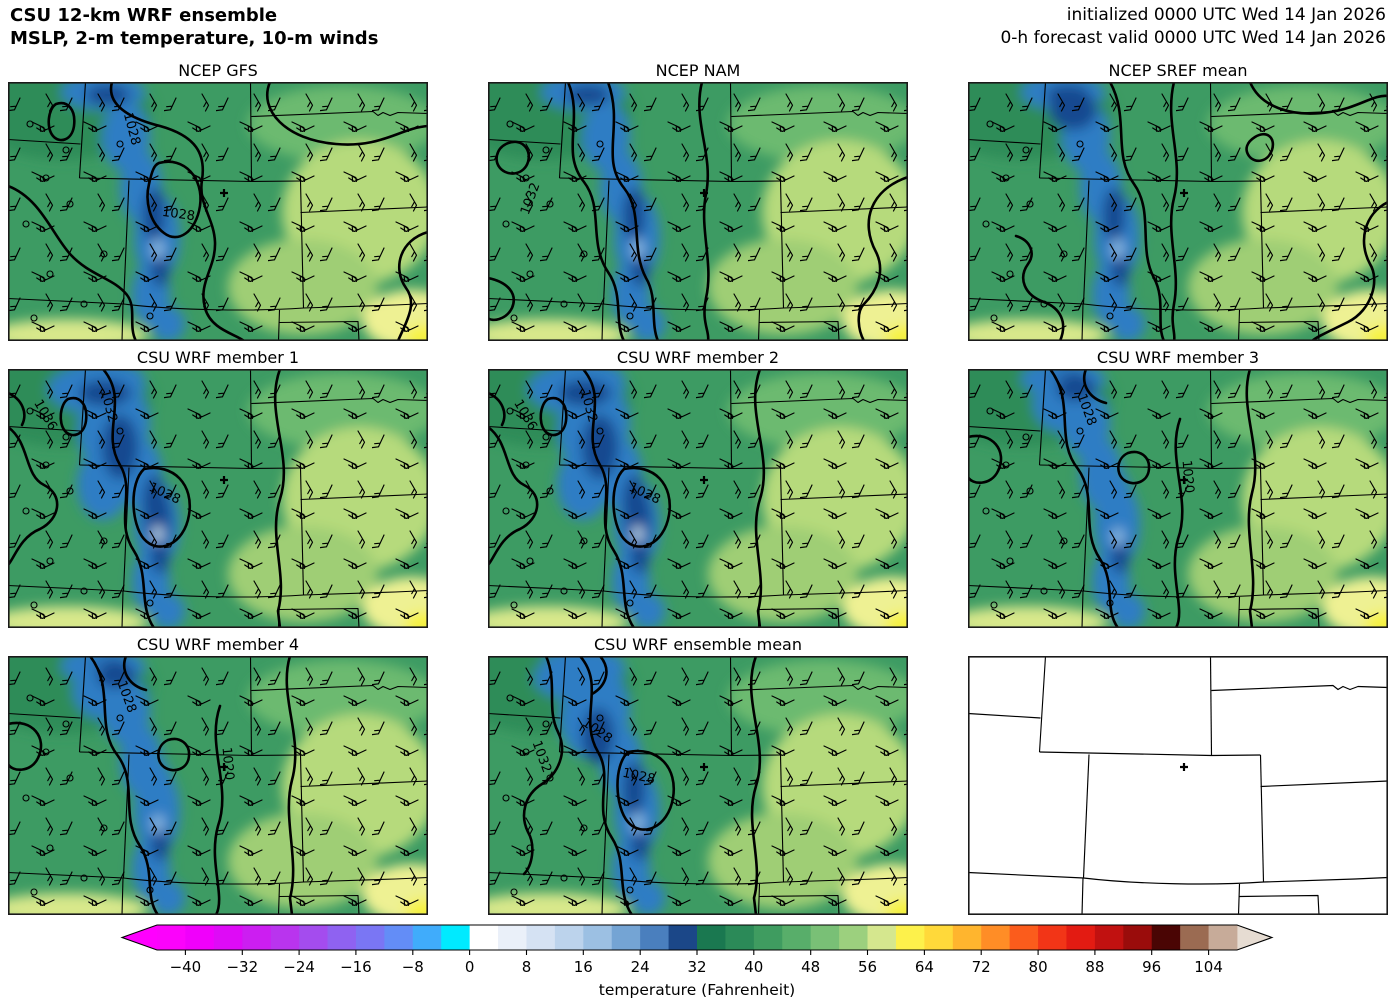 Image resolution: width=1391 pixels, height=1001 pixels. Describe the element at coordinates (981, 967) in the screenshot. I see `colorbar-tick-label: 72` at that location.